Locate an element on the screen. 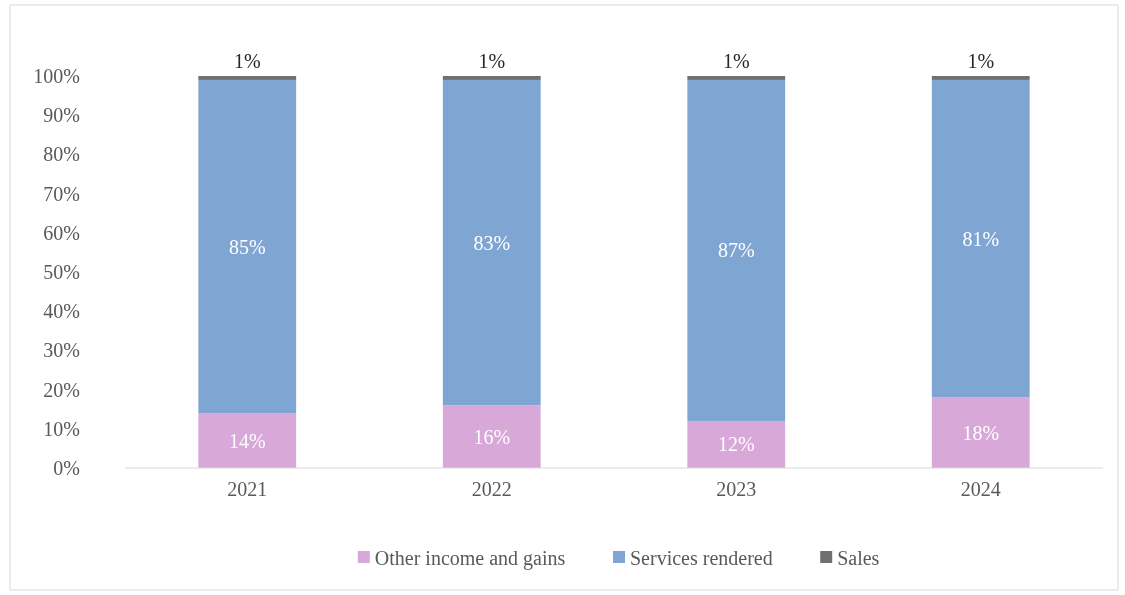 The image size is (1125, 595). data-label: 85% is located at coordinates (247, 246).